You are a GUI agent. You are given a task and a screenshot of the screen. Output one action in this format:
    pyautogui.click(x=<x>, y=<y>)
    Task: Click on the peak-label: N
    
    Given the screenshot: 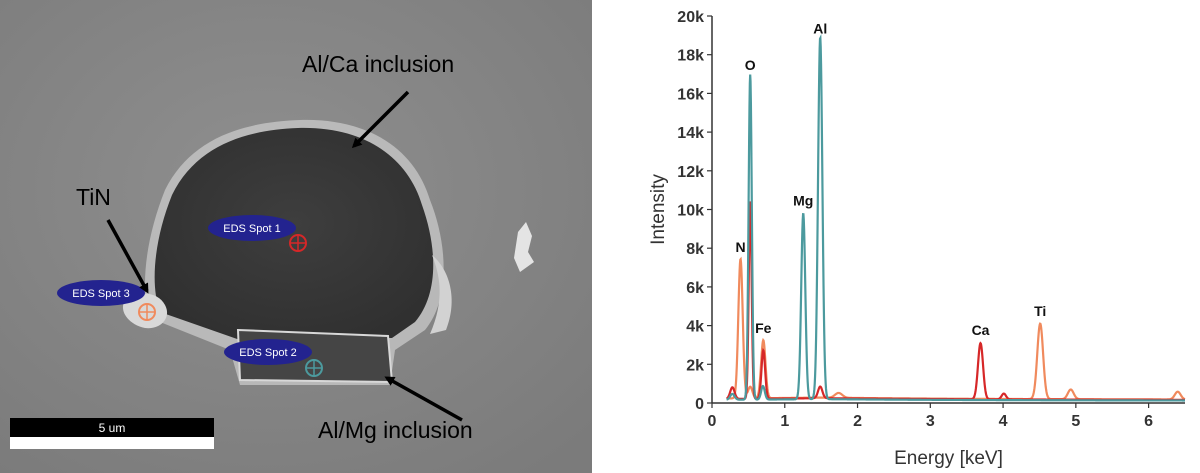 What is the action you would take?
    pyautogui.click(x=740, y=247)
    